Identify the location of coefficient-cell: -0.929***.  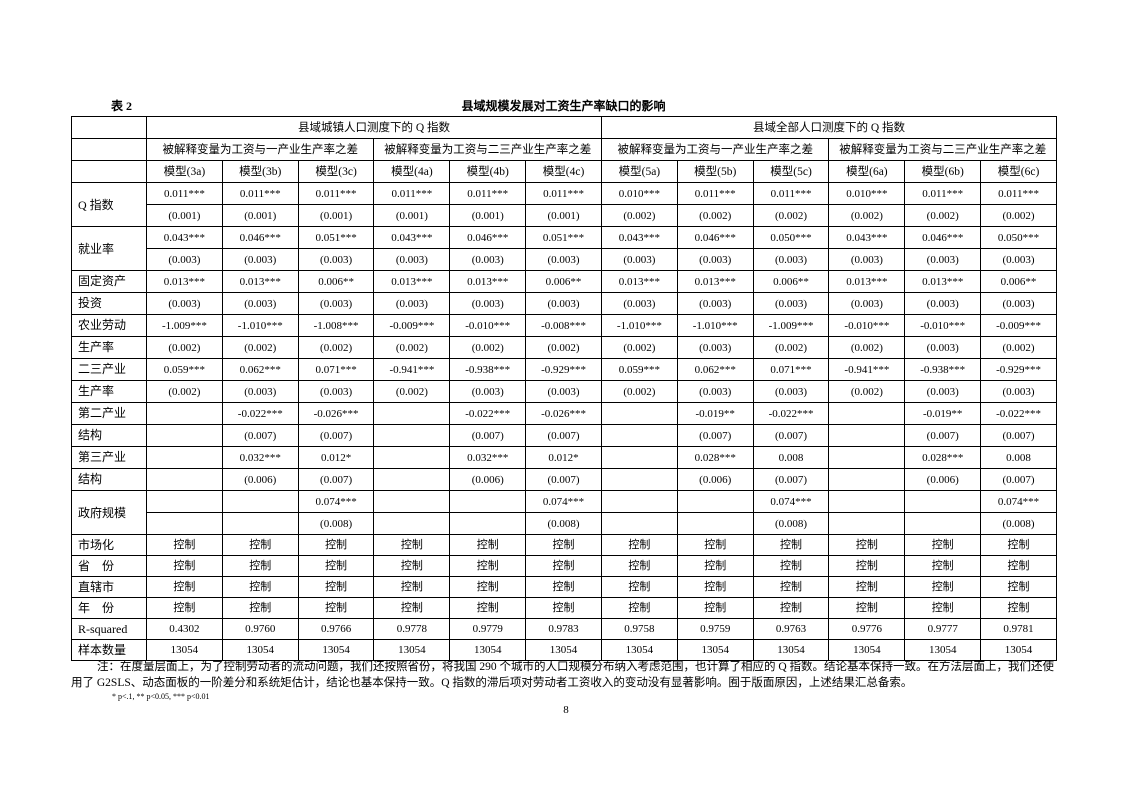
(563, 369).